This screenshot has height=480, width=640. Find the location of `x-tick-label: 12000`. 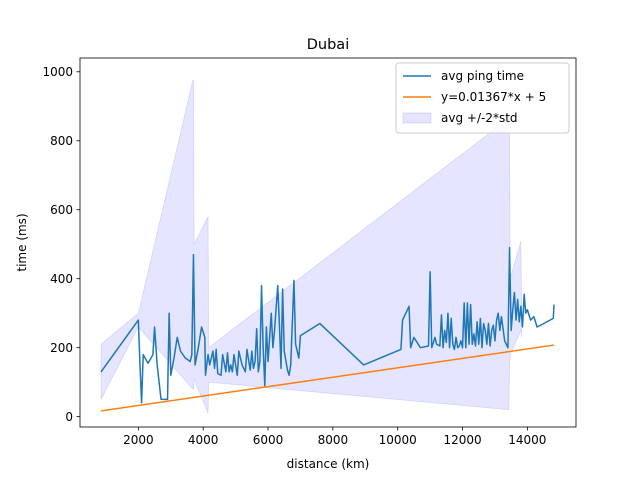

x-tick-label: 12000 is located at coordinates (462, 440).